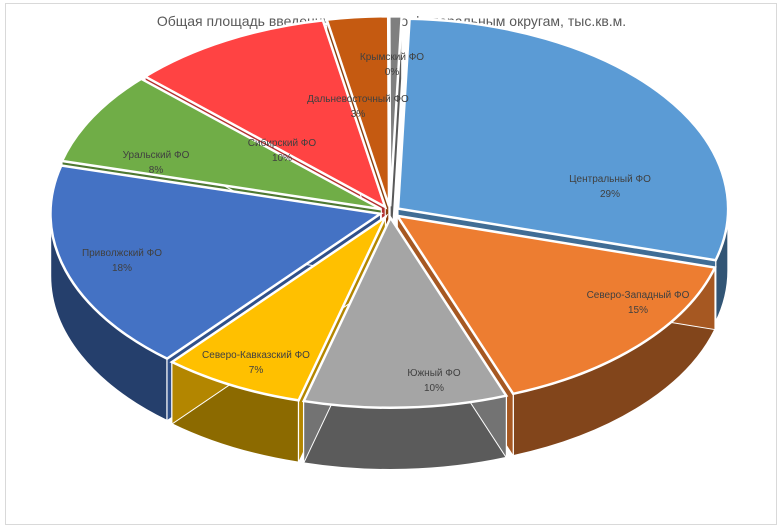 The height and width of the screenshot is (530, 783). Describe the element at coordinates (282, 143) in the screenshot. I see `slice-label: Сибирский ФО` at that location.